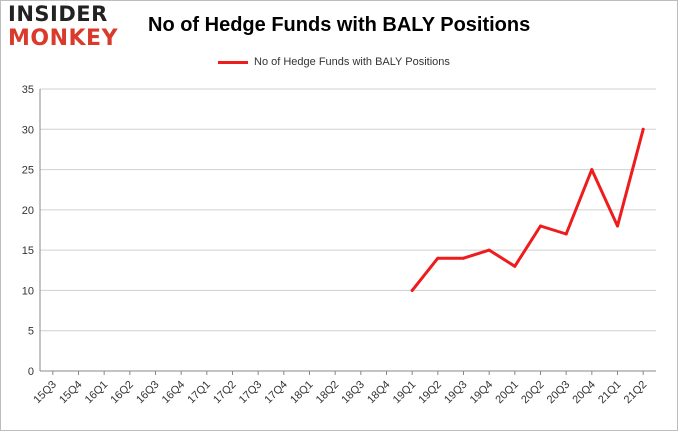 This screenshot has width=678, height=431. Describe the element at coordinates (339, 25) in the screenshot. I see `chart-title: No of Hedge Funds with BALY Positions` at that location.